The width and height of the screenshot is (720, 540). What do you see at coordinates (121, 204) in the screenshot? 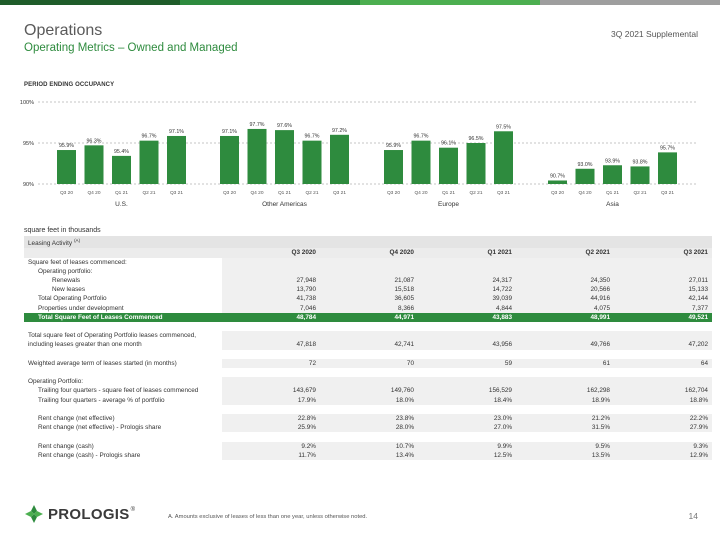
I see `group-label: U.S.` at bounding box center [121, 204].